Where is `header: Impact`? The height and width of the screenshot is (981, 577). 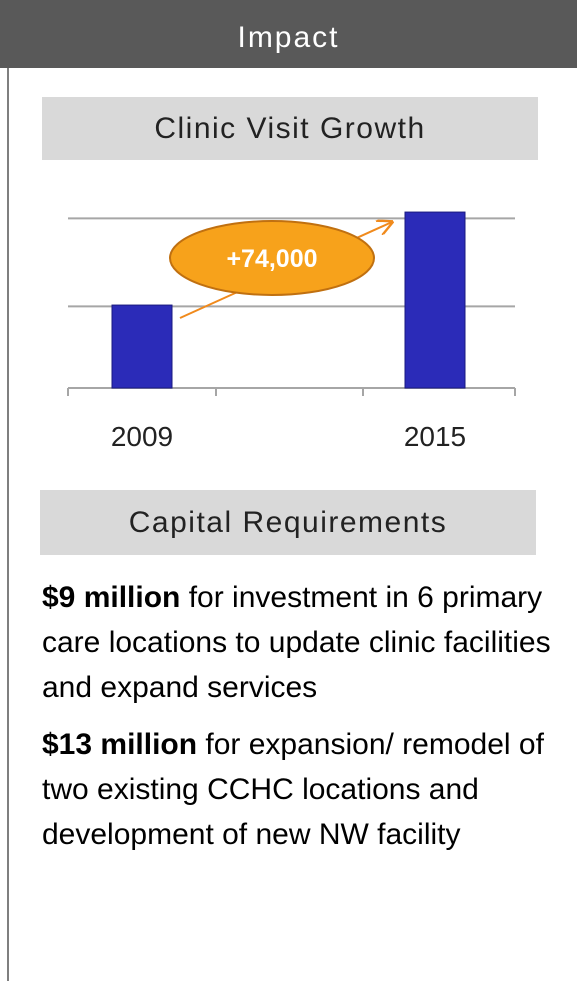 header: Impact is located at coordinates (288, 34).